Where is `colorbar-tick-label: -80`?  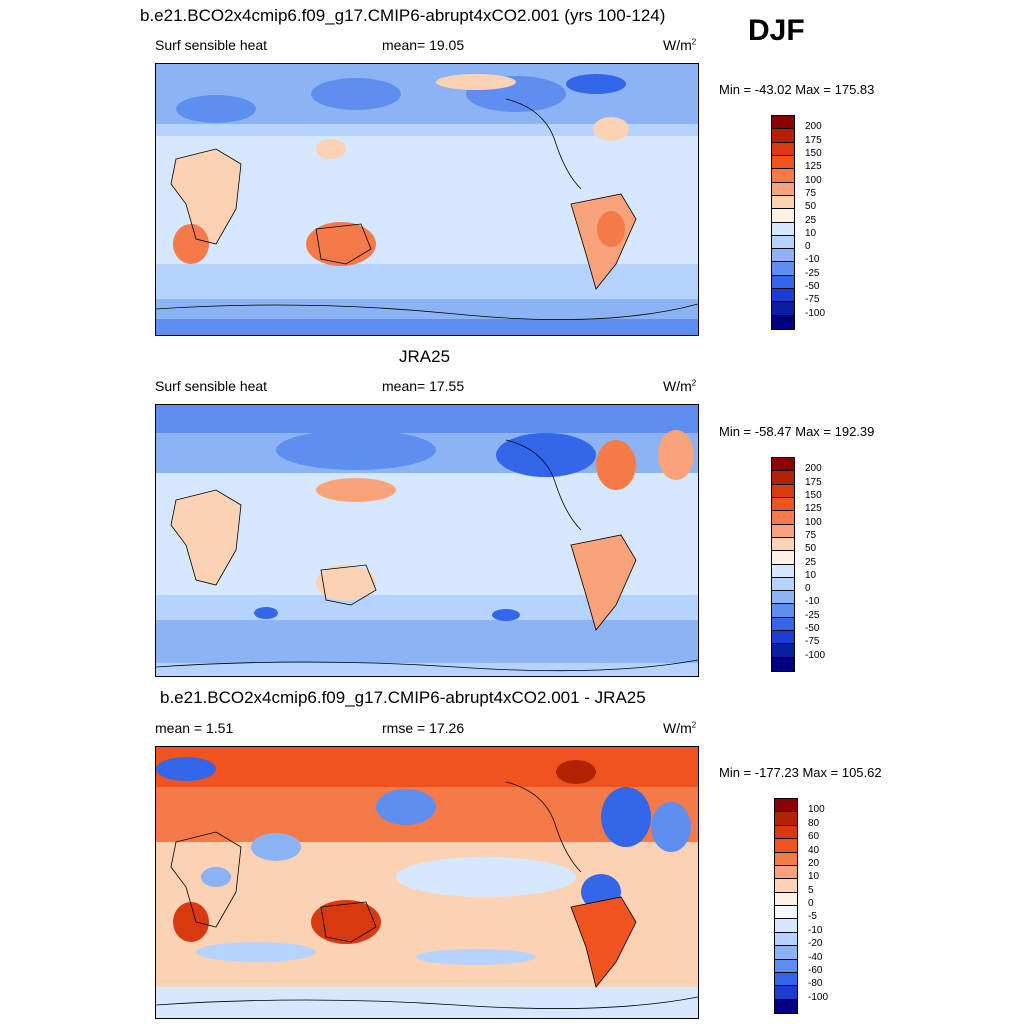 colorbar-tick-label: -80 is located at coordinates (815, 984).